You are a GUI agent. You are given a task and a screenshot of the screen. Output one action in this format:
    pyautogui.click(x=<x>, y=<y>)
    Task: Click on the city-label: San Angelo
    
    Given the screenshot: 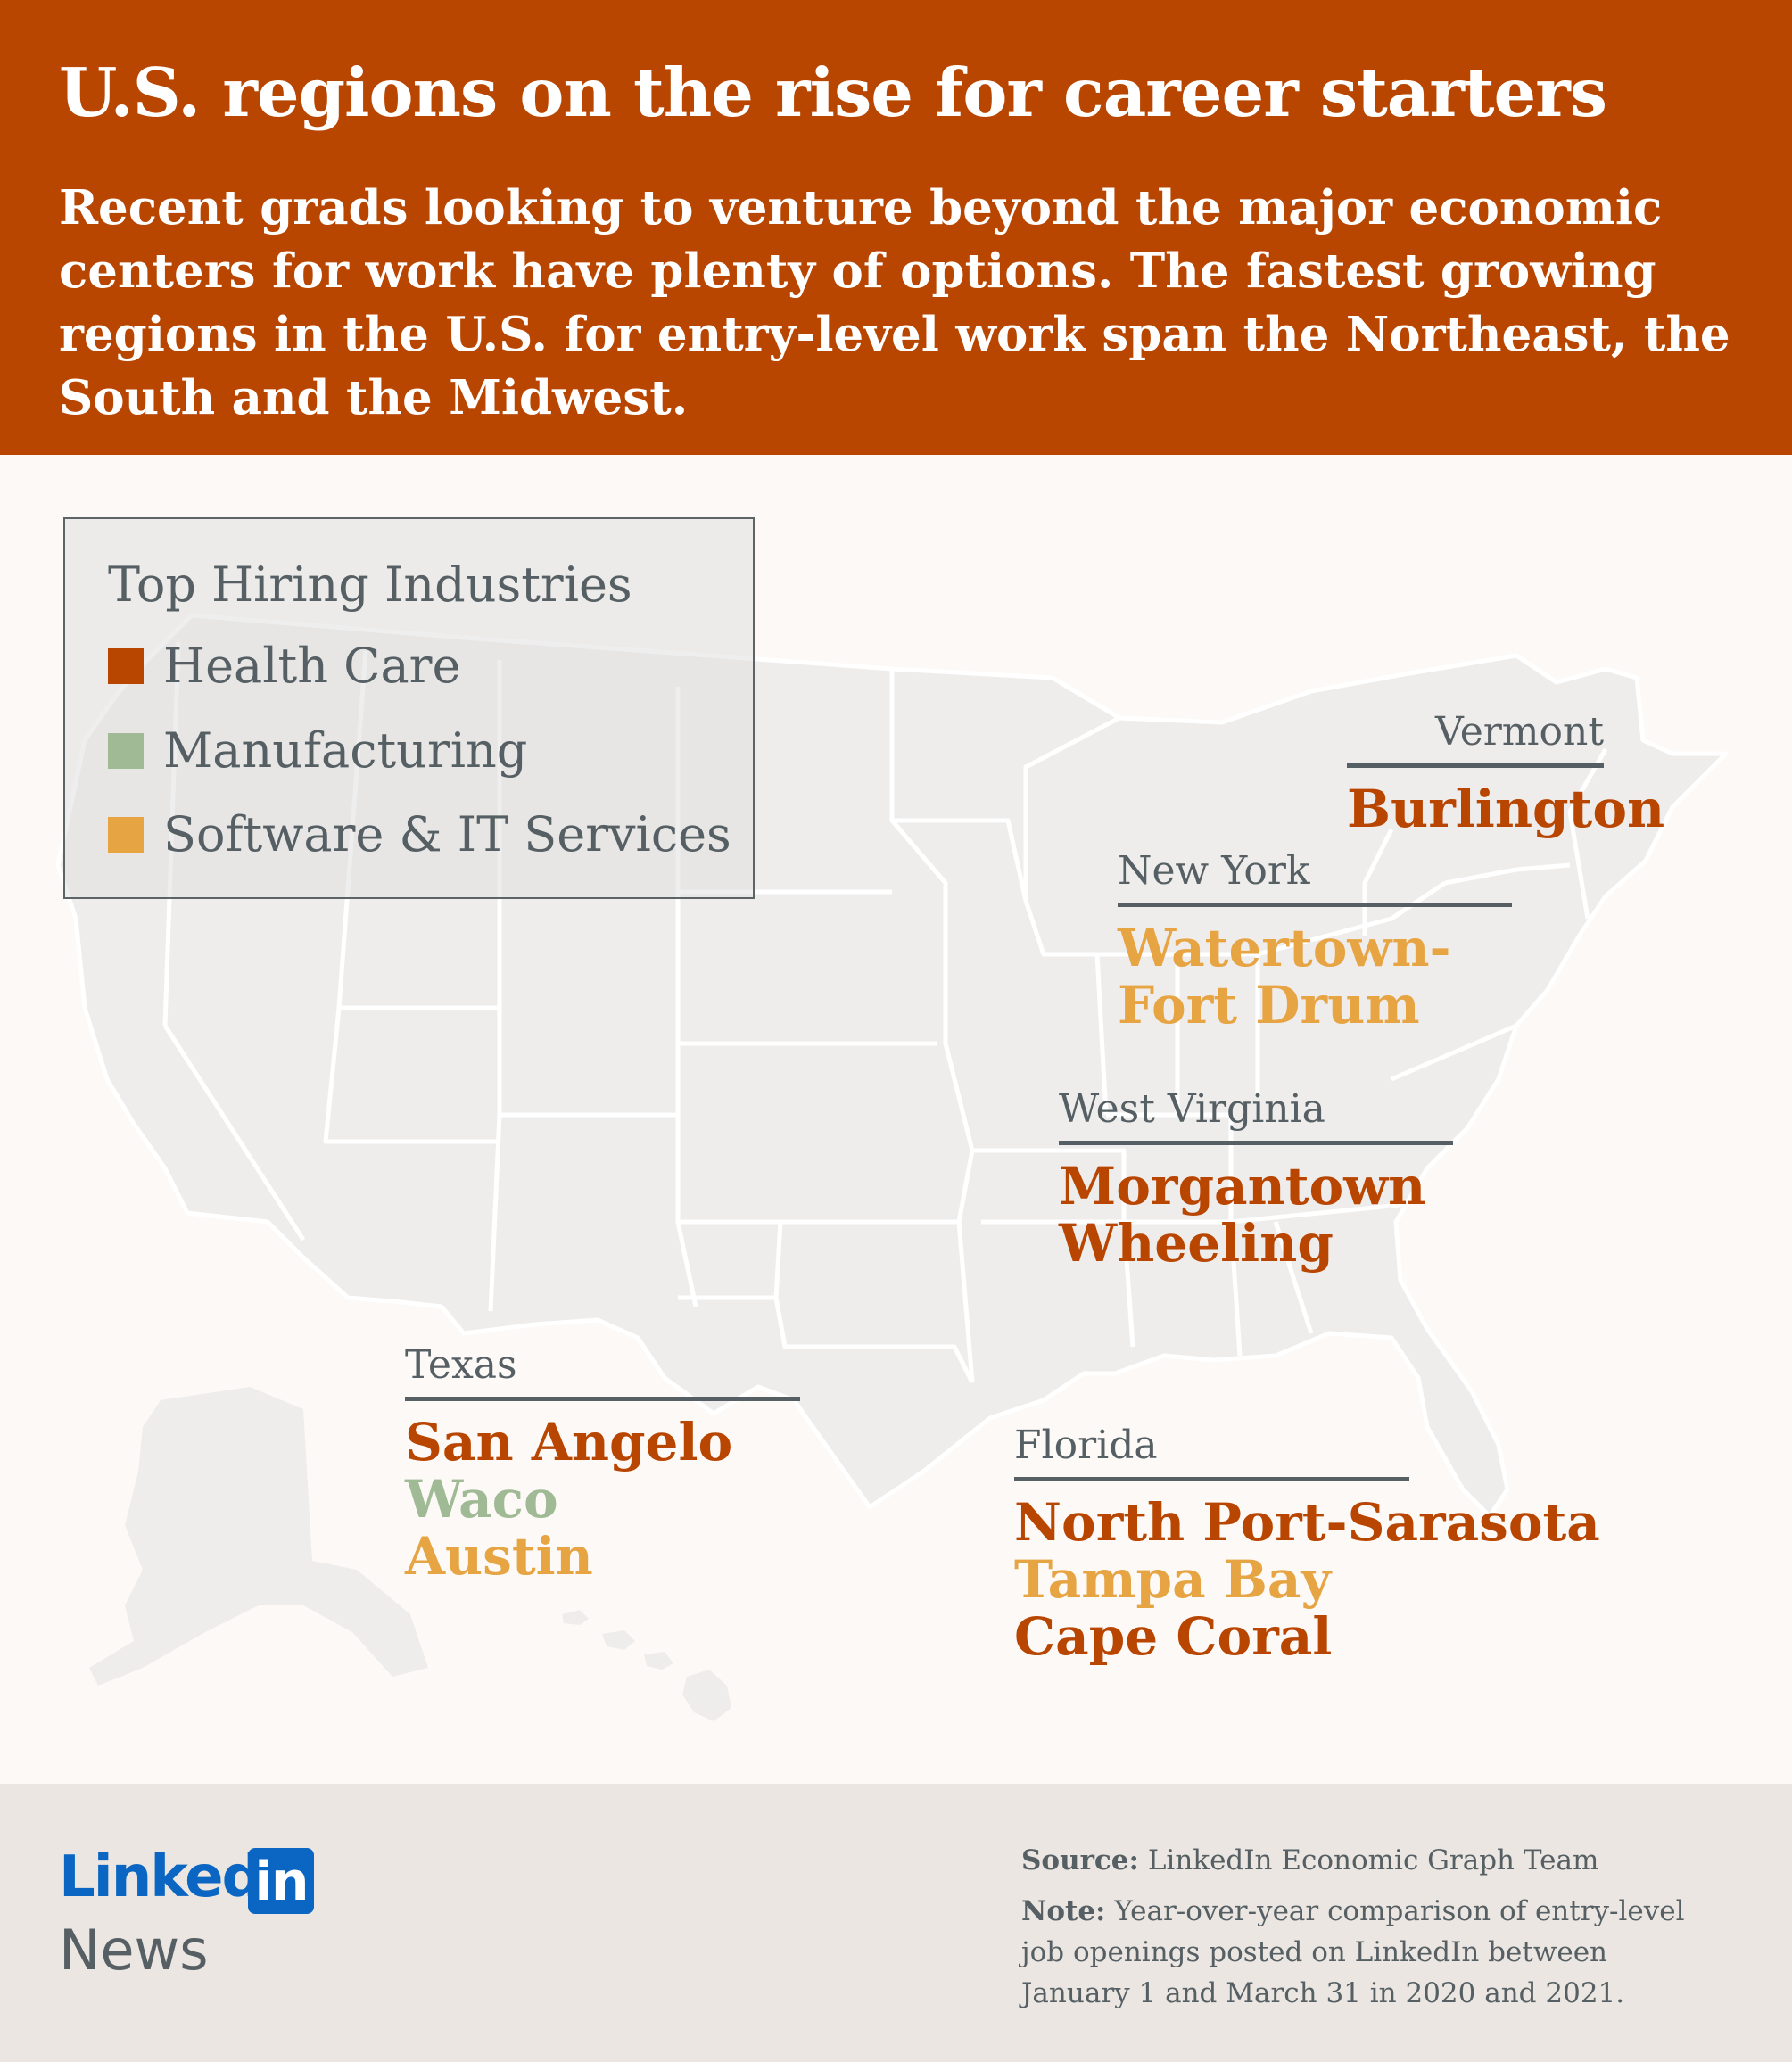 What is the action you would take?
    pyautogui.click(x=569, y=1442)
    